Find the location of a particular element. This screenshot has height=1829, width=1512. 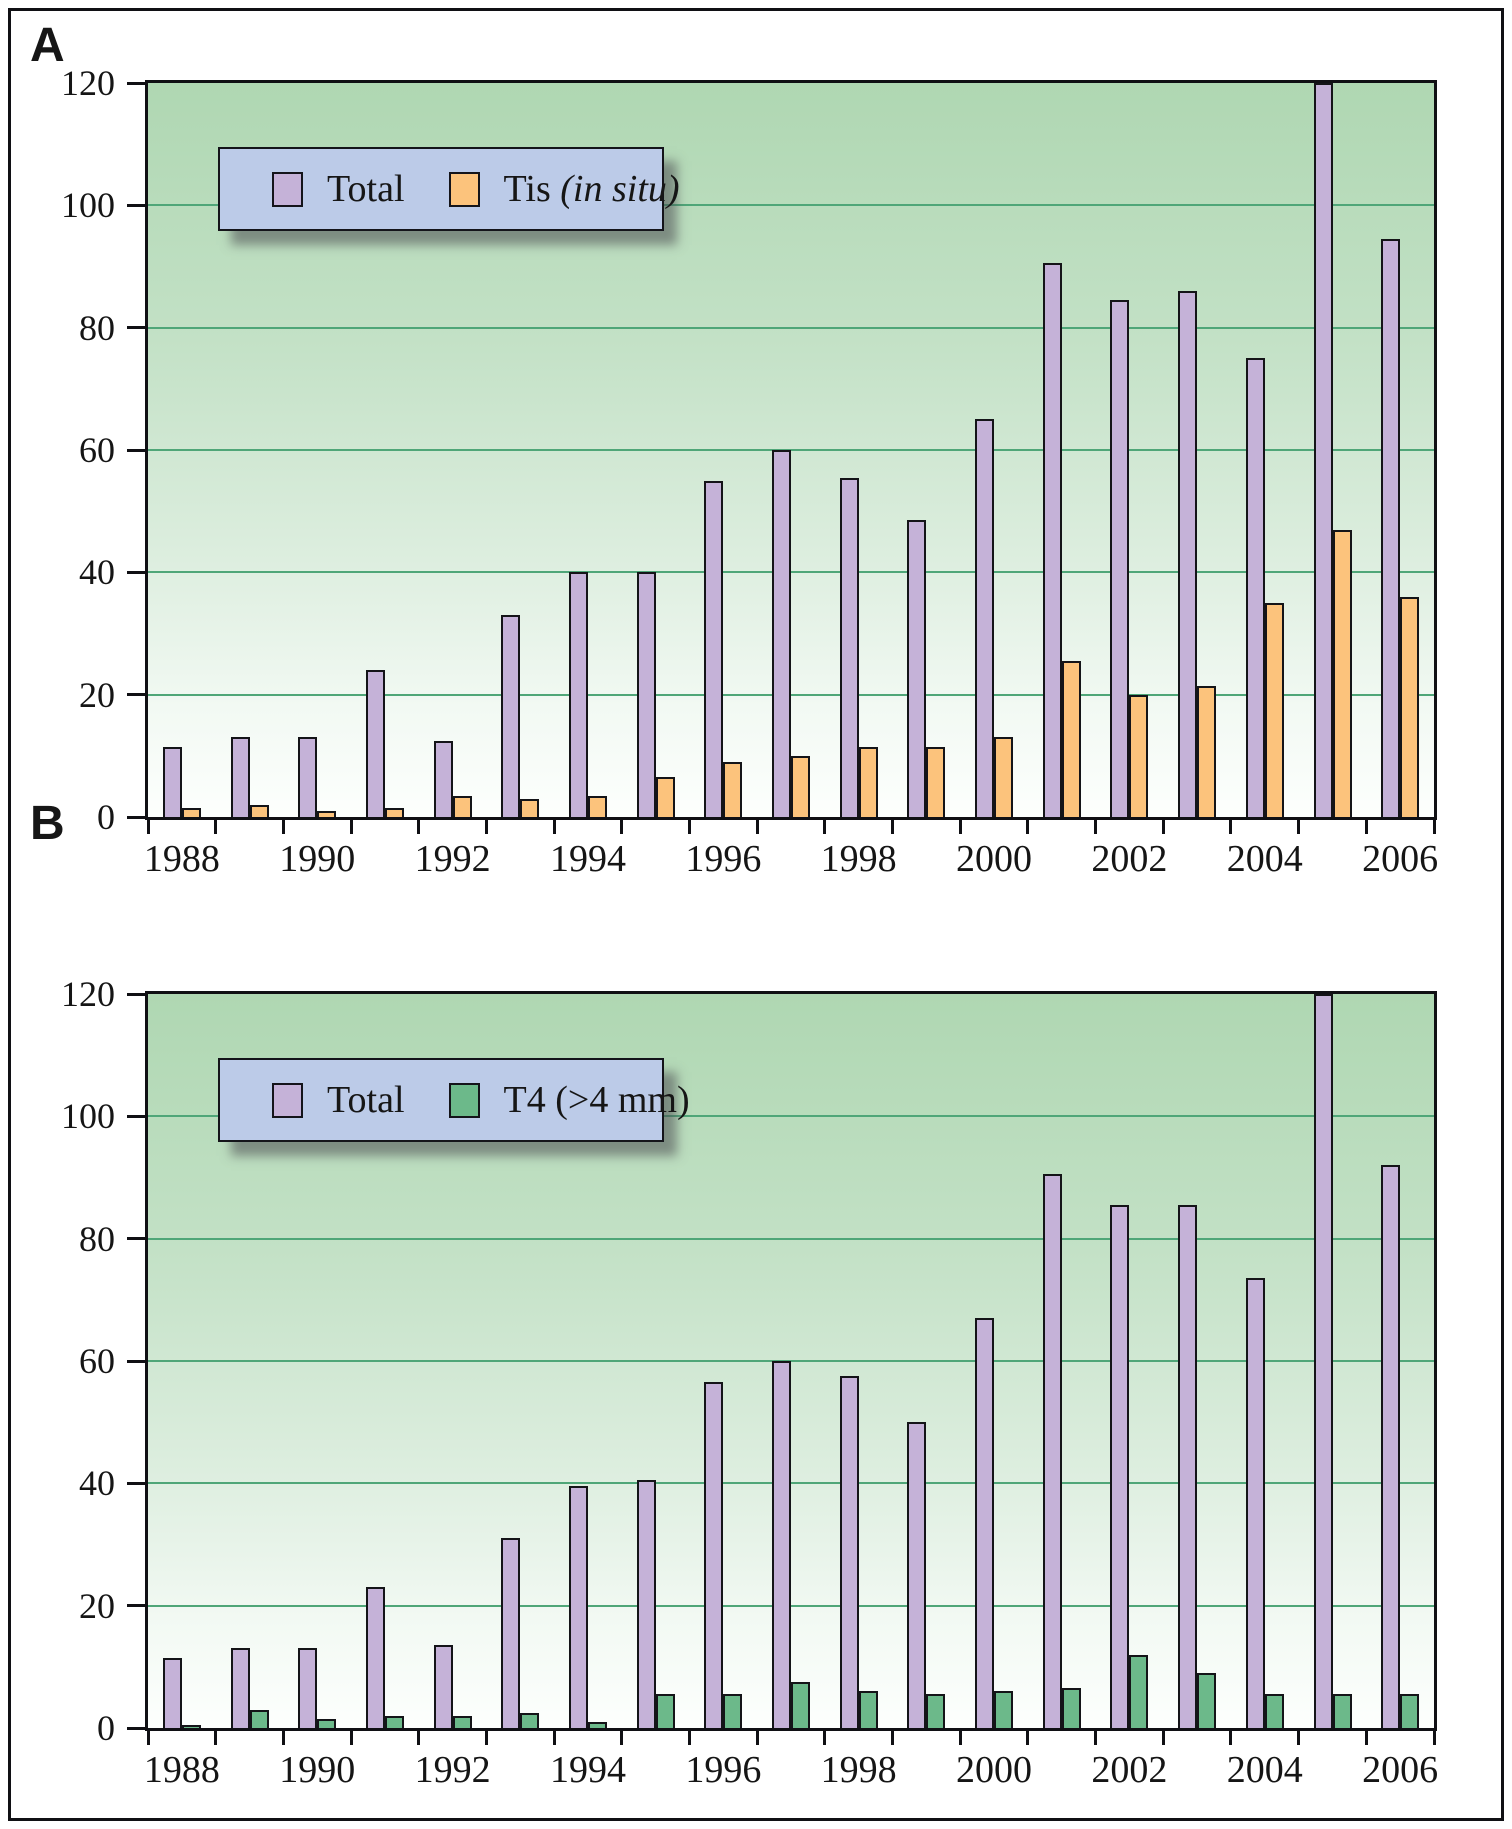

bar-total-2005 is located at coordinates (1323, 1361).